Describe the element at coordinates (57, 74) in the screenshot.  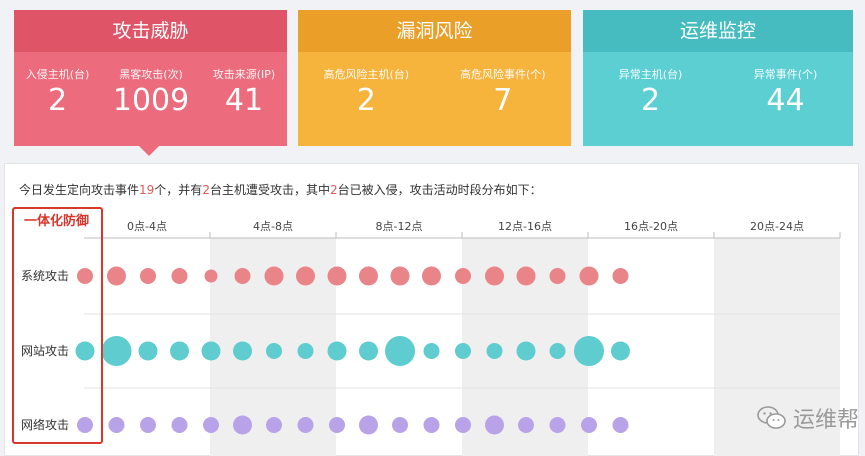
I see `stat-label: 入侵主机(台)` at that location.